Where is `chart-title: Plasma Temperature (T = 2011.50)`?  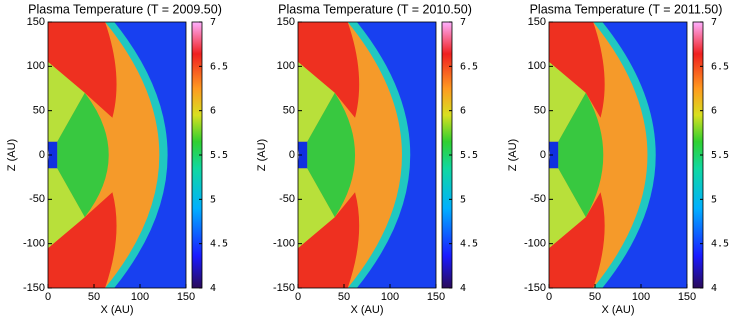
chart-title: Plasma Temperature (T = 2011.50) is located at coordinates (626, 9).